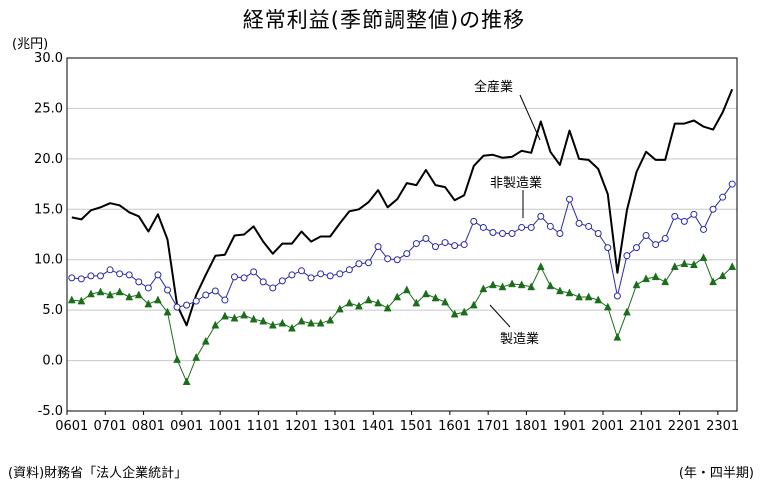 The height and width of the screenshot is (491, 768). Describe the element at coordinates (722, 426) in the screenshot. I see `x-tick-label: 2301` at that location.